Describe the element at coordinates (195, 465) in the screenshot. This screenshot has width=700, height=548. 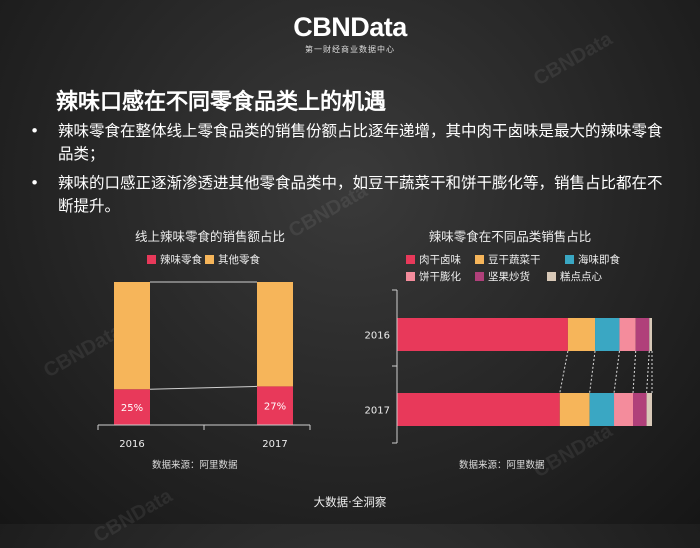
I see `chart-source-left: 数据来源：阿里数据` at that location.